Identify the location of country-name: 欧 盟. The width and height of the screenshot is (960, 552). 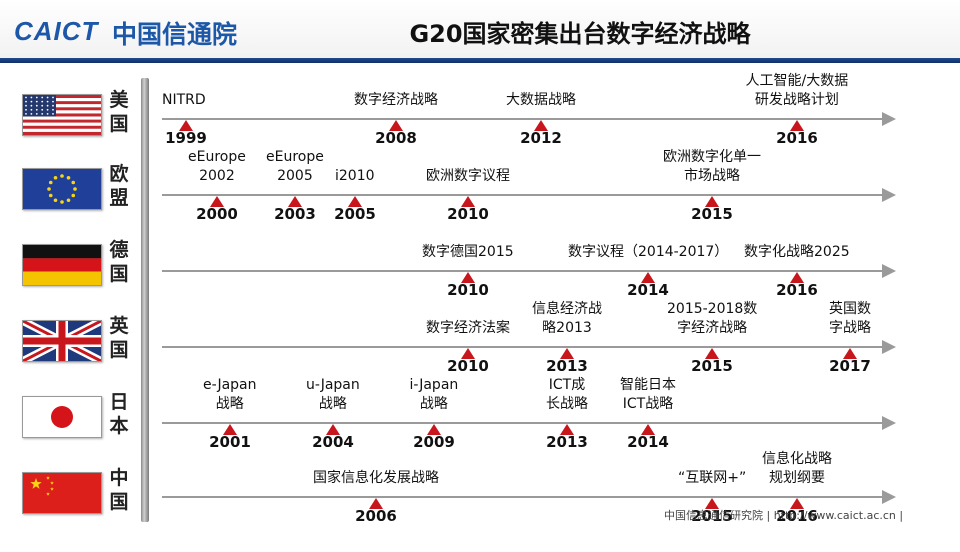
(119, 186).